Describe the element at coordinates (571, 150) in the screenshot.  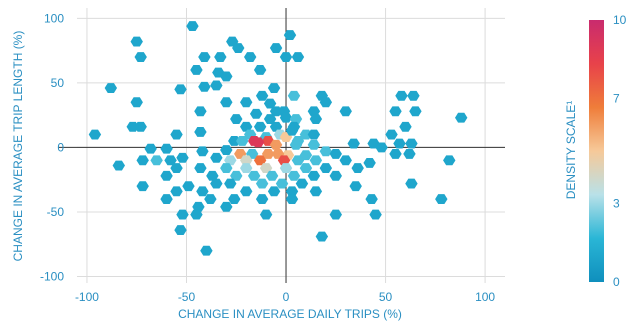
I see `colorbar-title: DENSITY SCALE¹` at that location.